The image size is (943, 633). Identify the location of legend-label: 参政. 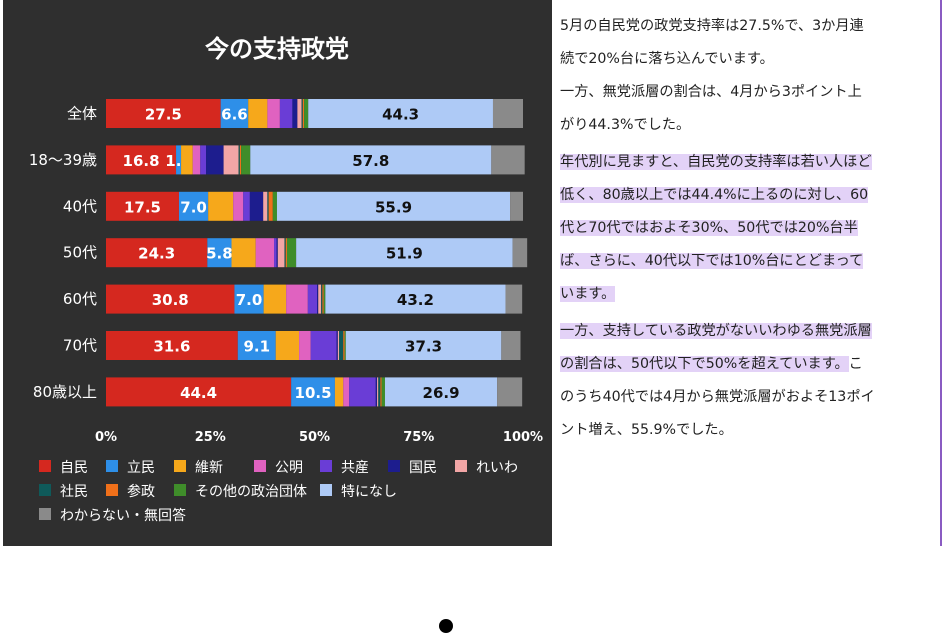
(141, 491).